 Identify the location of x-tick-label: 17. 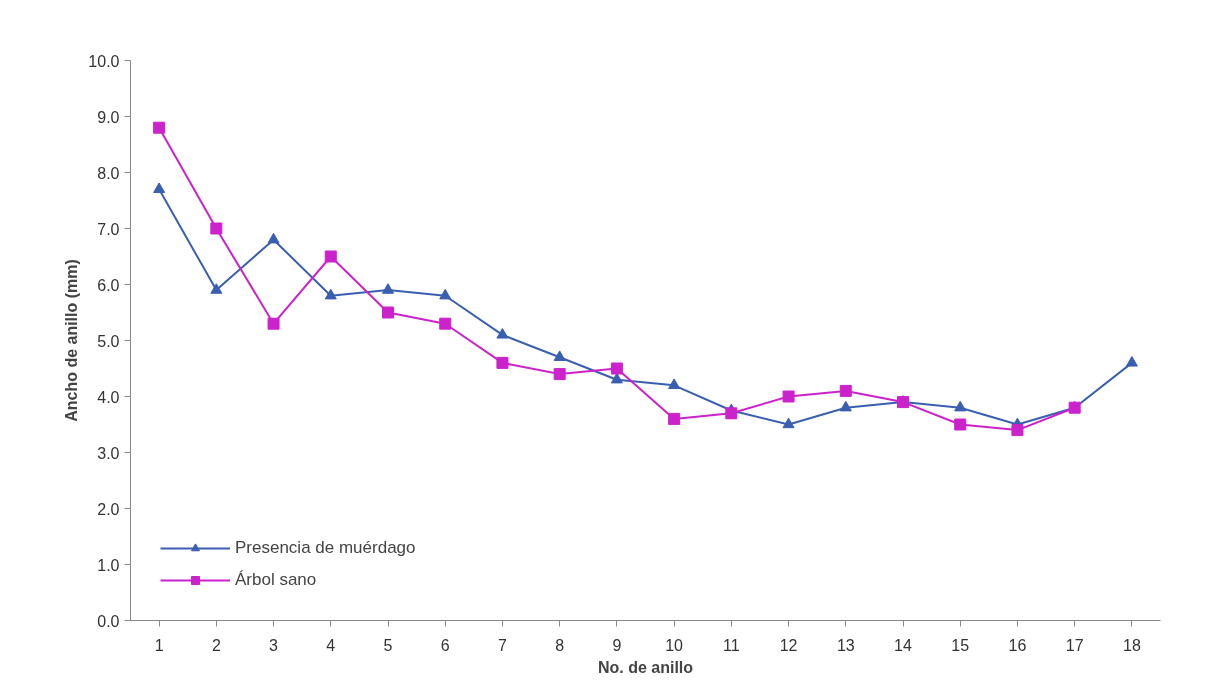
(1074, 645).